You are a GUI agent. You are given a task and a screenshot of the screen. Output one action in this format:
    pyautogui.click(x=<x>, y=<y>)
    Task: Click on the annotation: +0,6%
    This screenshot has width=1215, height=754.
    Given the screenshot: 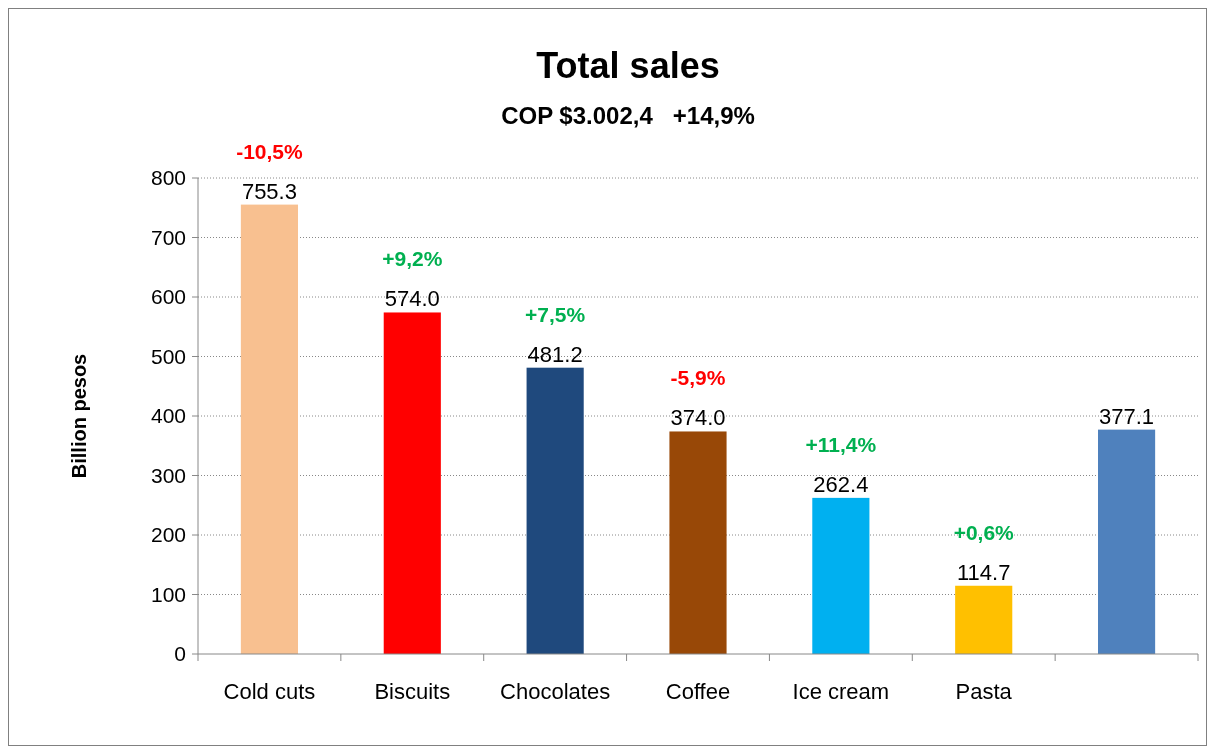 What is the action you would take?
    pyautogui.click(x=984, y=532)
    